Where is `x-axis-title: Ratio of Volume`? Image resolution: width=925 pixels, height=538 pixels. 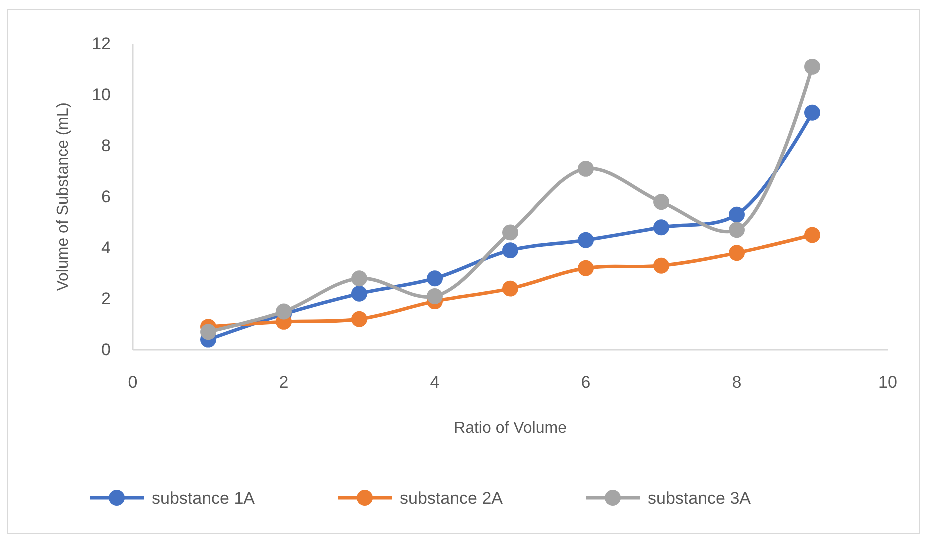
x-axis-title: Ratio of Volume is located at coordinates (511, 428).